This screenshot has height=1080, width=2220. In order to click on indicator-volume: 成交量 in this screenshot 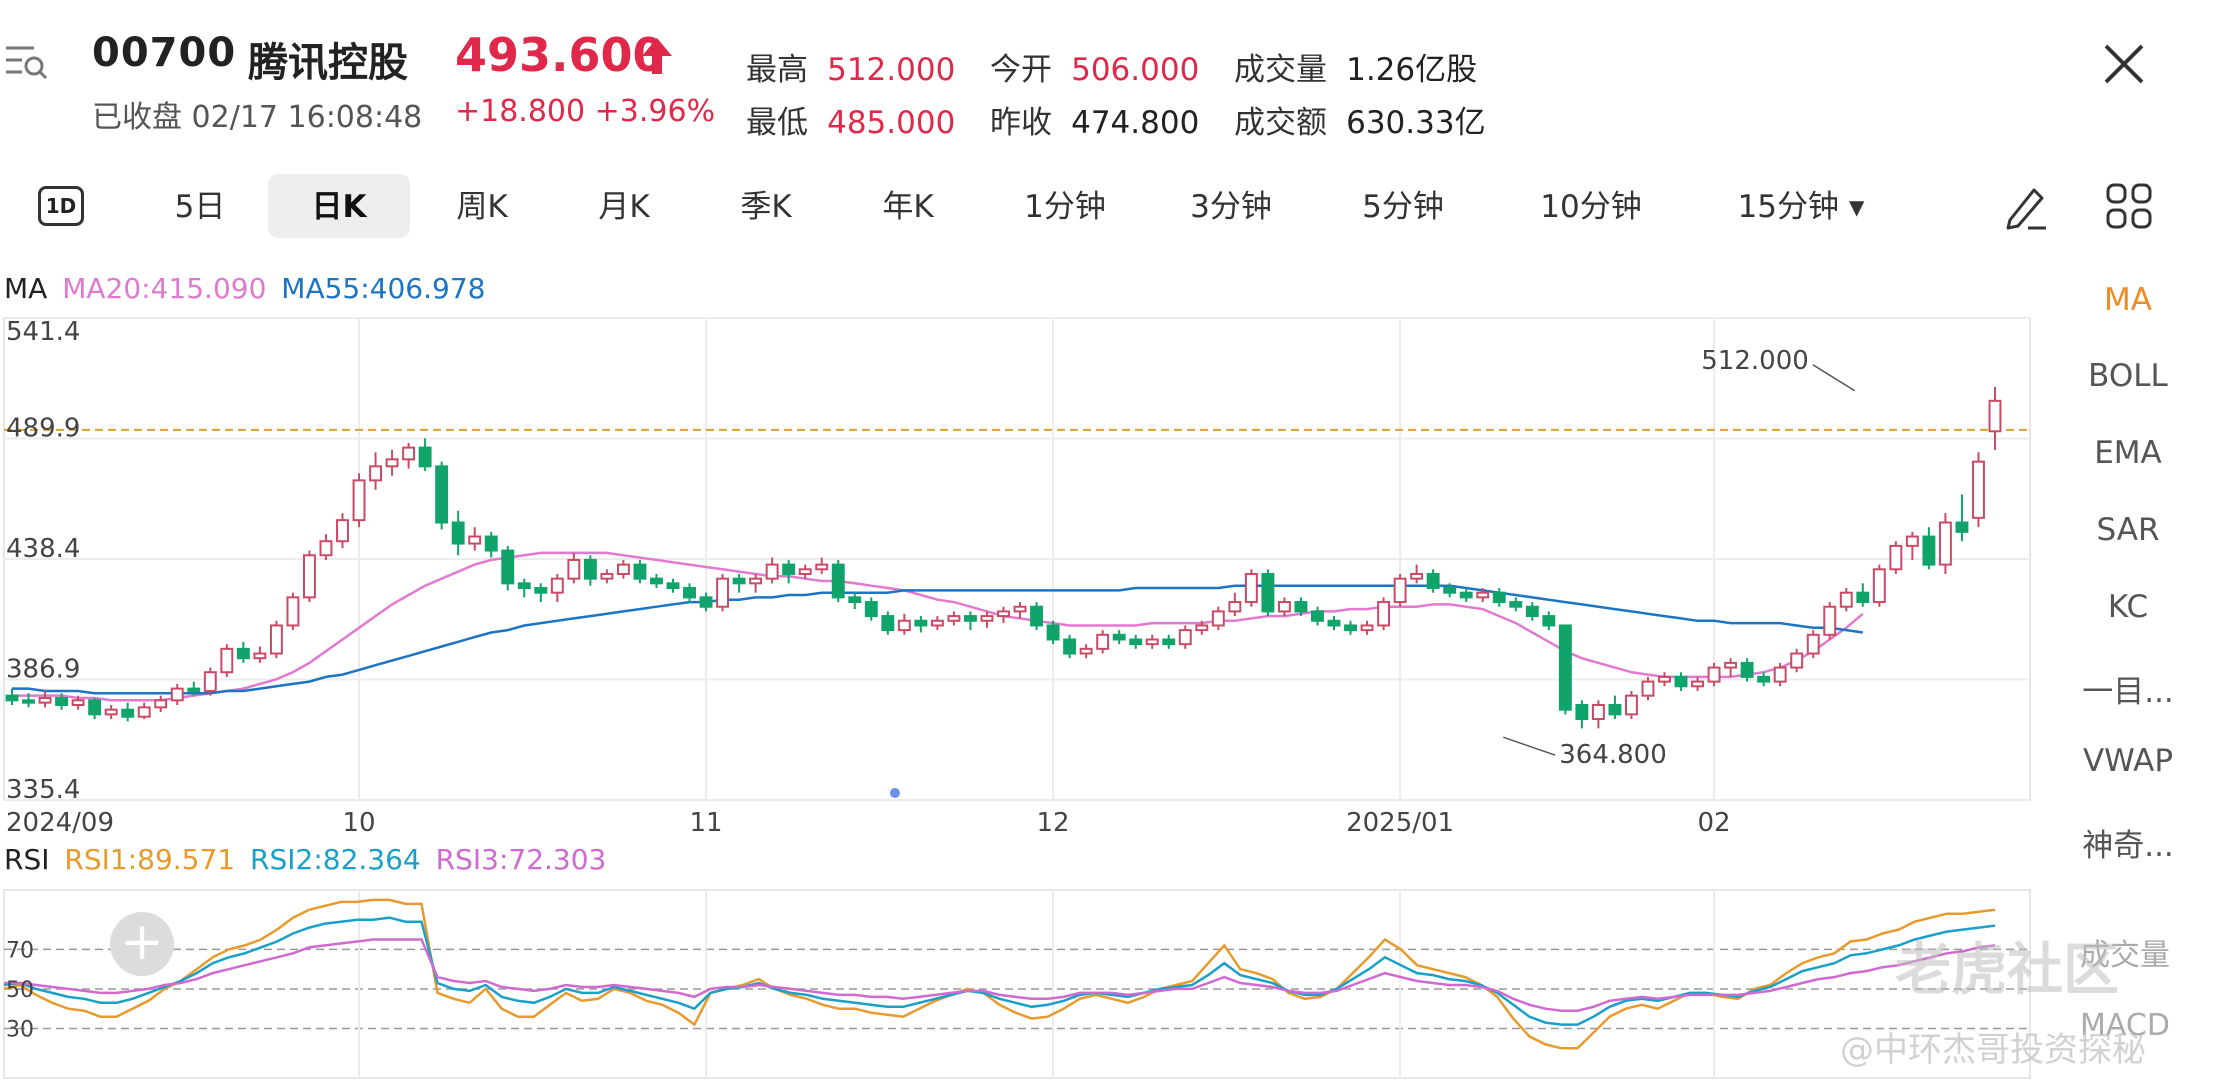, I will do `click(2125, 955)`.